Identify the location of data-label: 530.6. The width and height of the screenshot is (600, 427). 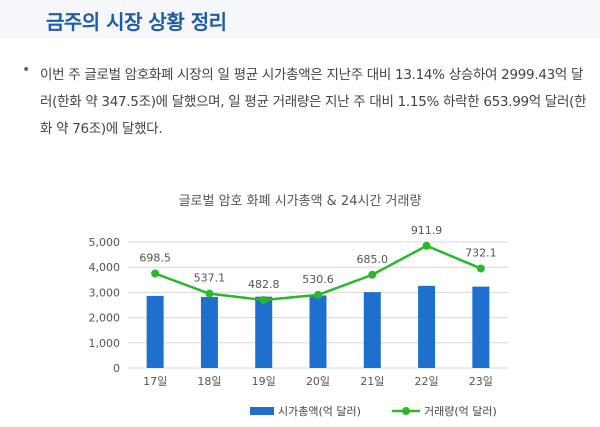
(318, 279).